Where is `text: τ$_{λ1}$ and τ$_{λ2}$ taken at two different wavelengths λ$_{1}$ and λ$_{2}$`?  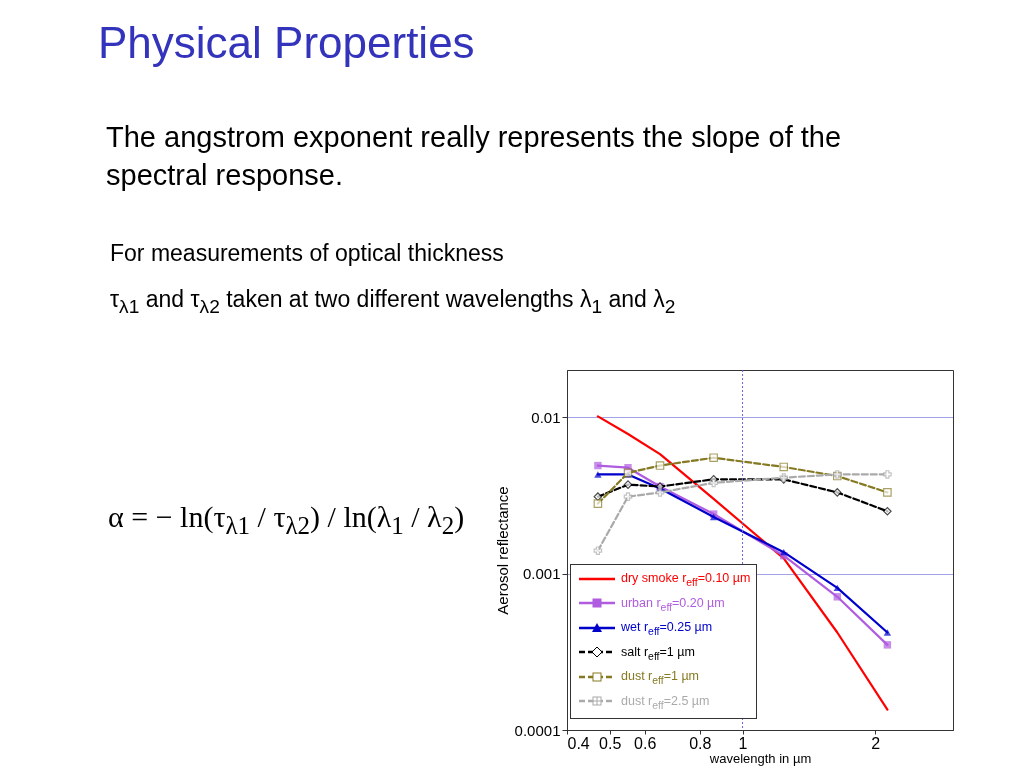 text: τ$_{λ1}$ and τ$_{λ2}$ taken at two different wavelengths λ$_{1}$ and λ$_{2}$ is located at coordinates (393, 302).